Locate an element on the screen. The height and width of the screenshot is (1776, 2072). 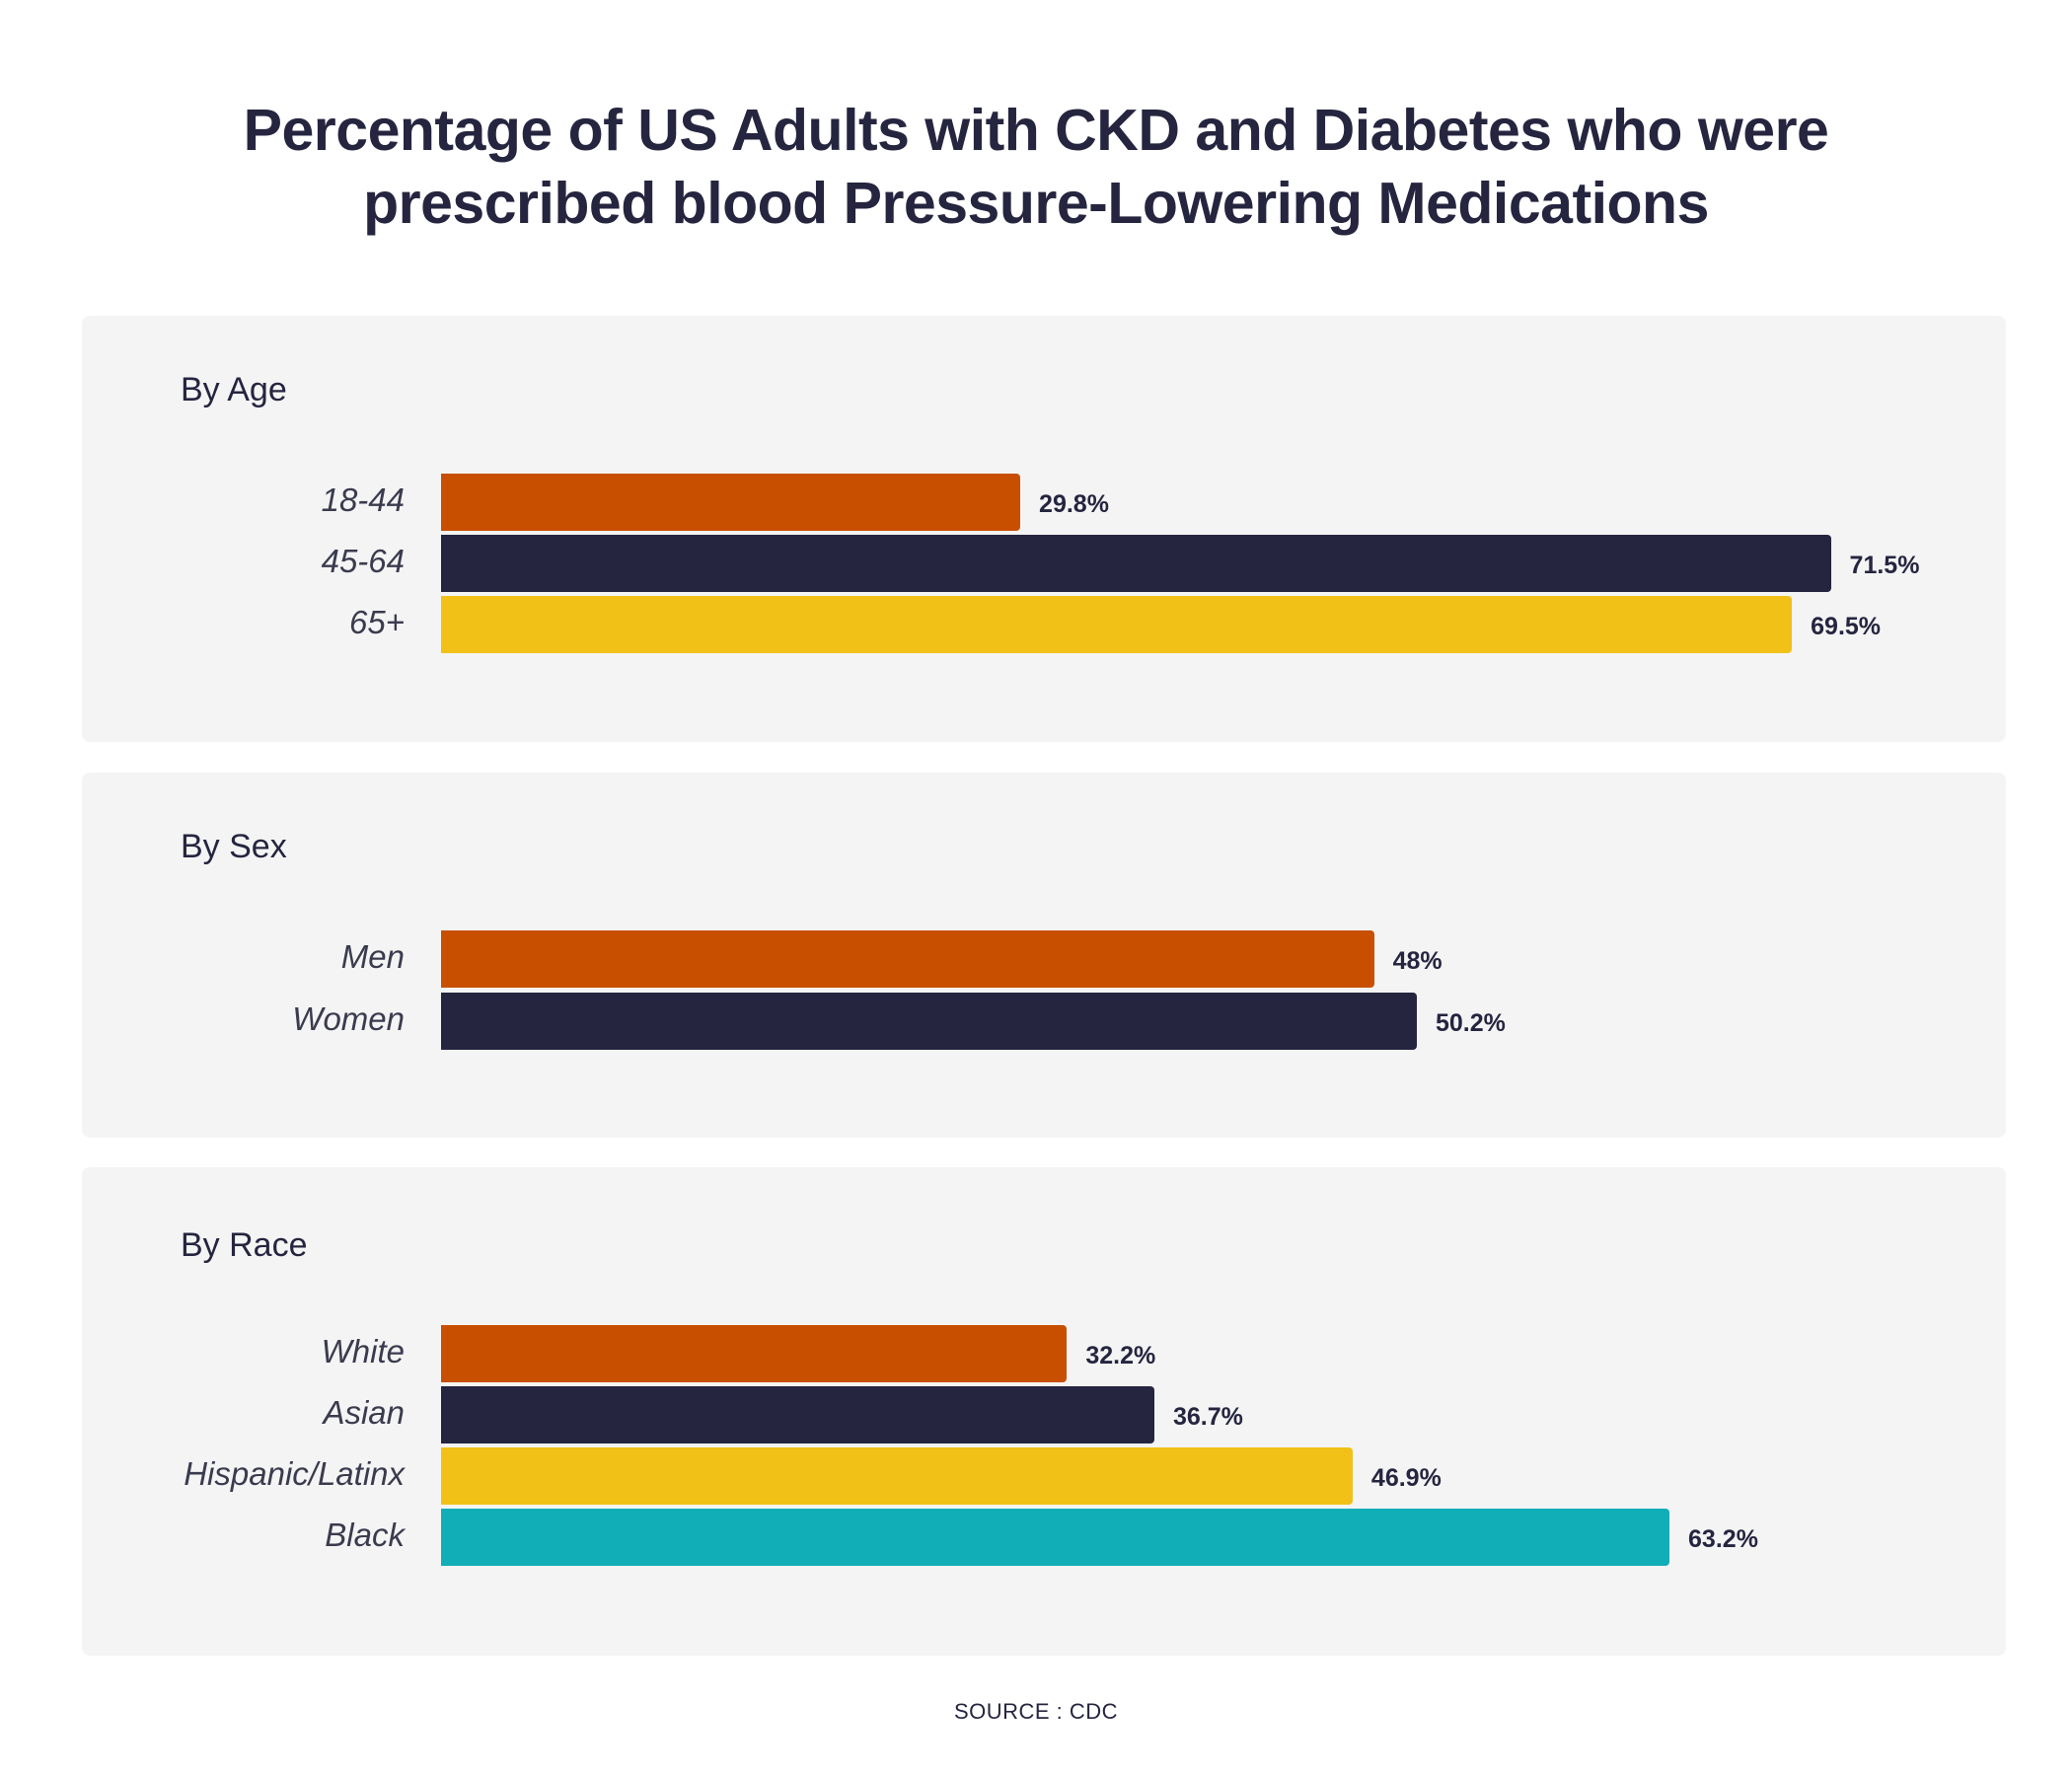
category-label-women: Women is located at coordinates (349, 1018).